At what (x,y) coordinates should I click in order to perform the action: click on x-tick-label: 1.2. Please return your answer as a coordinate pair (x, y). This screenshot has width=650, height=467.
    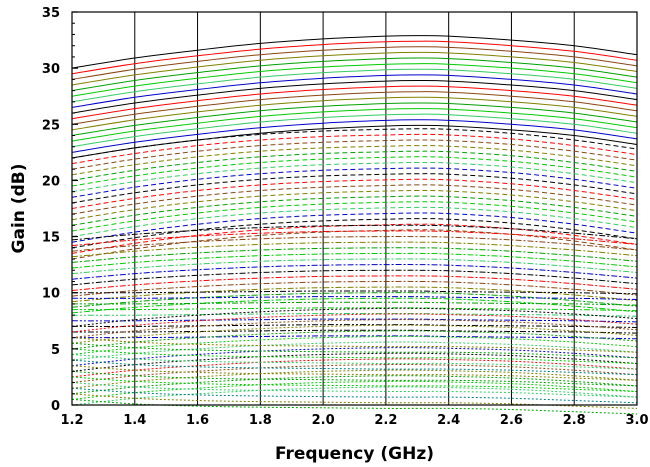
    Looking at the image, I should click on (71, 420).